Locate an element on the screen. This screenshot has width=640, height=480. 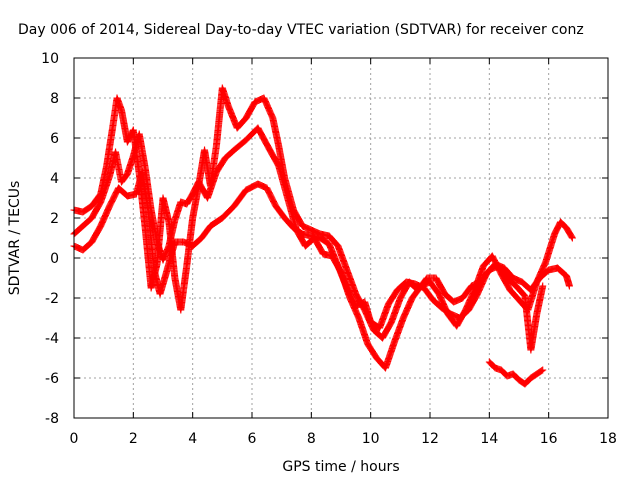
x-tick-label-1: 2 is located at coordinates (133, 439).